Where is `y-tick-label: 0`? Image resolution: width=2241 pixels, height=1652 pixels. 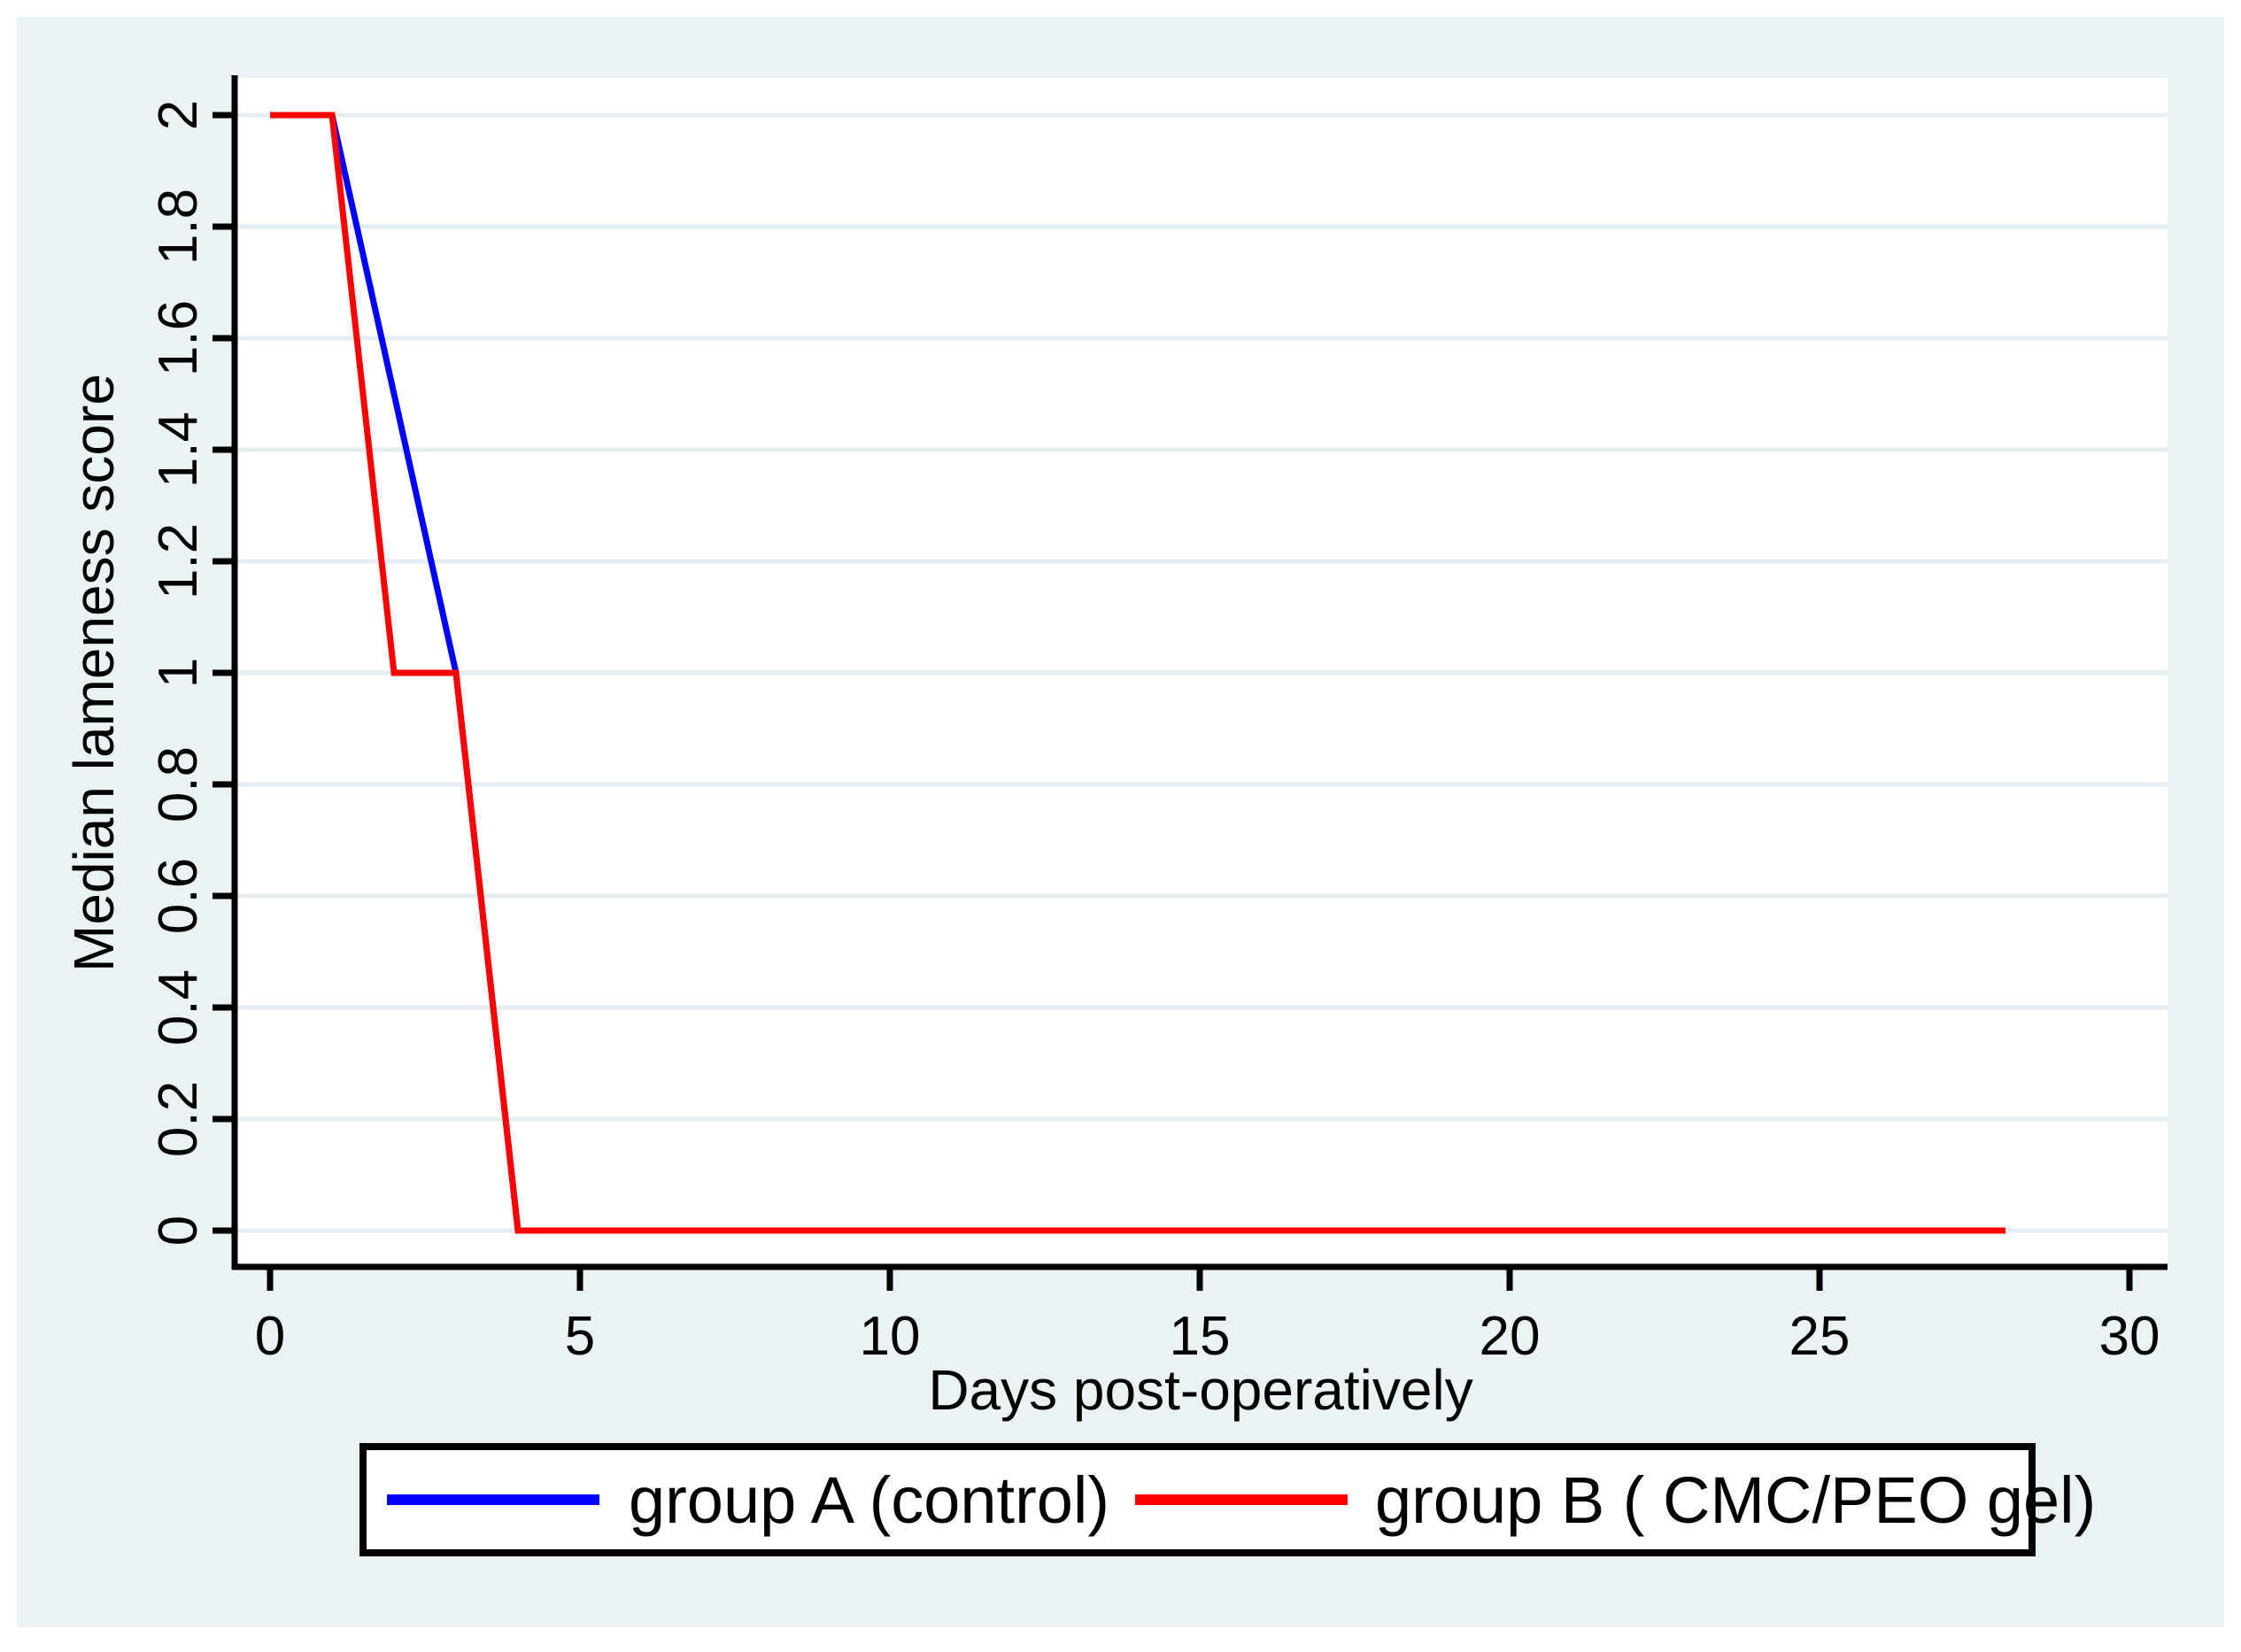
y-tick-label: 0 is located at coordinates (178, 1231).